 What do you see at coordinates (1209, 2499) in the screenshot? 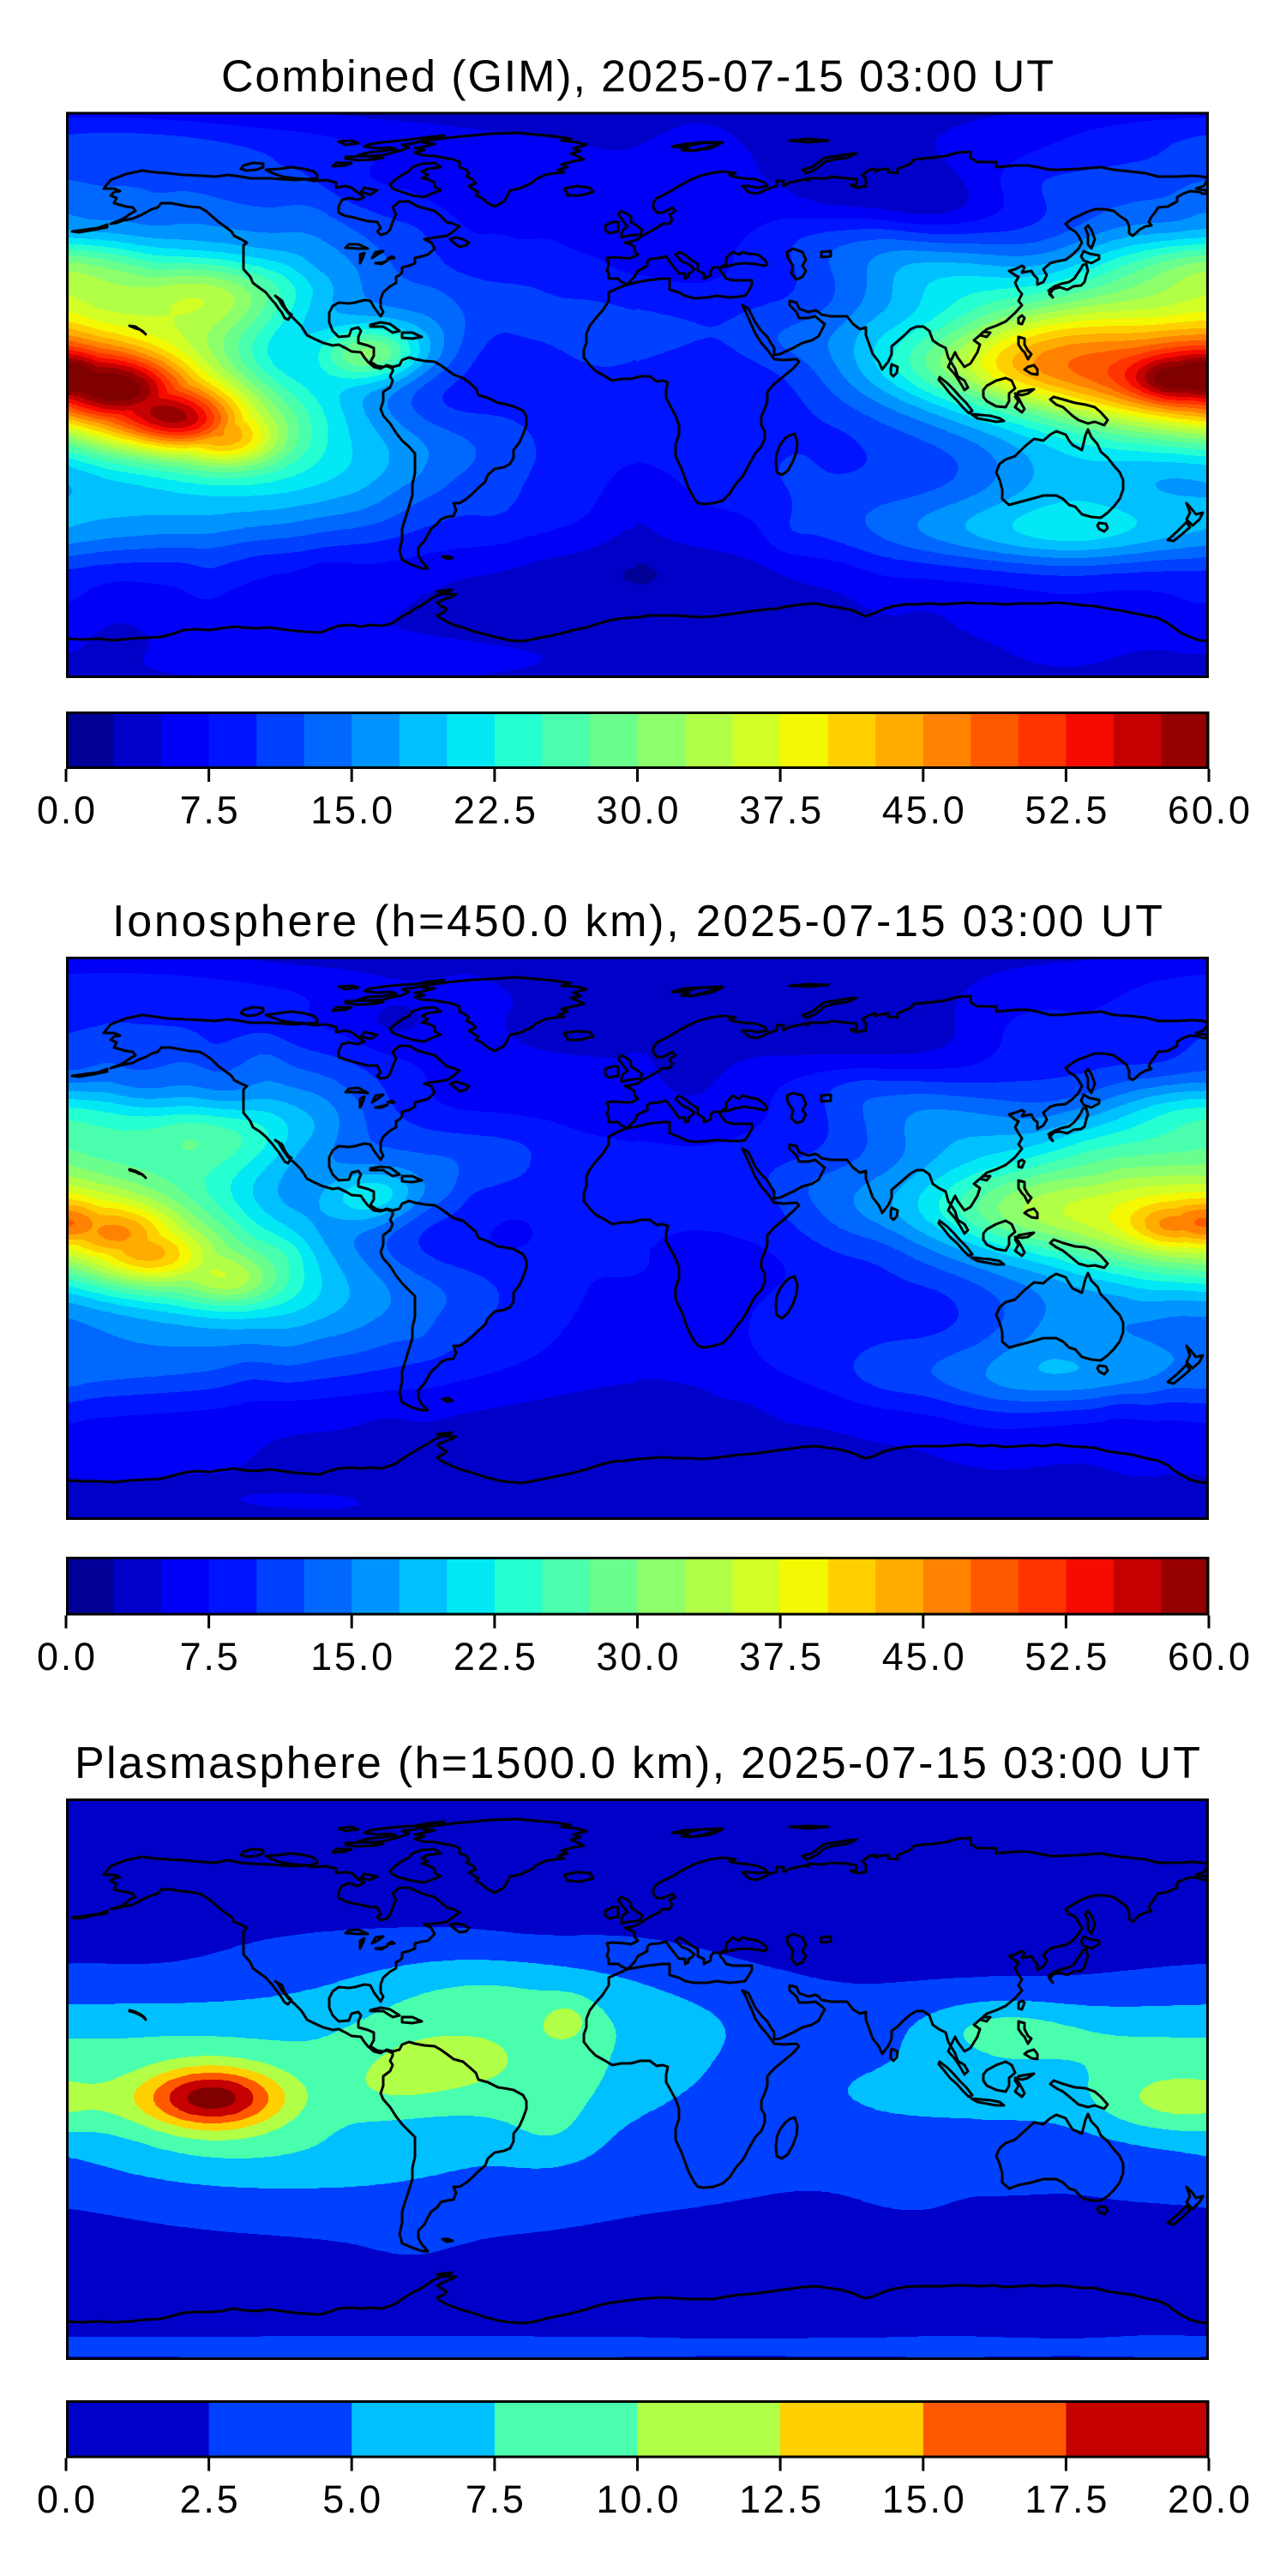
I see `svg-text: 20.0` at bounding box center [1209, 2499].